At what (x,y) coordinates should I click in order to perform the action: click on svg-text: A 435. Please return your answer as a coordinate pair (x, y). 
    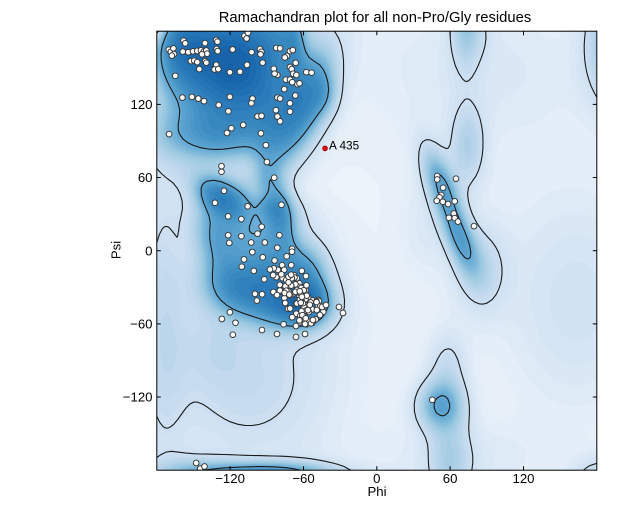
    Looking at the image, I should click on (344, 146).